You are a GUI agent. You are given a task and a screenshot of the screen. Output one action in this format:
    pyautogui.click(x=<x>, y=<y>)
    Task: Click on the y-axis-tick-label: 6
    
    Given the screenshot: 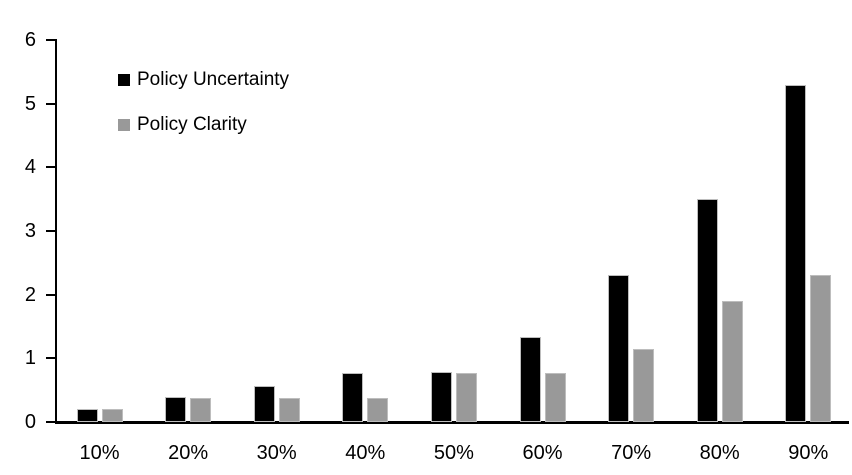 What is the action you would take?
    pyautogui.click(x=30, y=39)
    